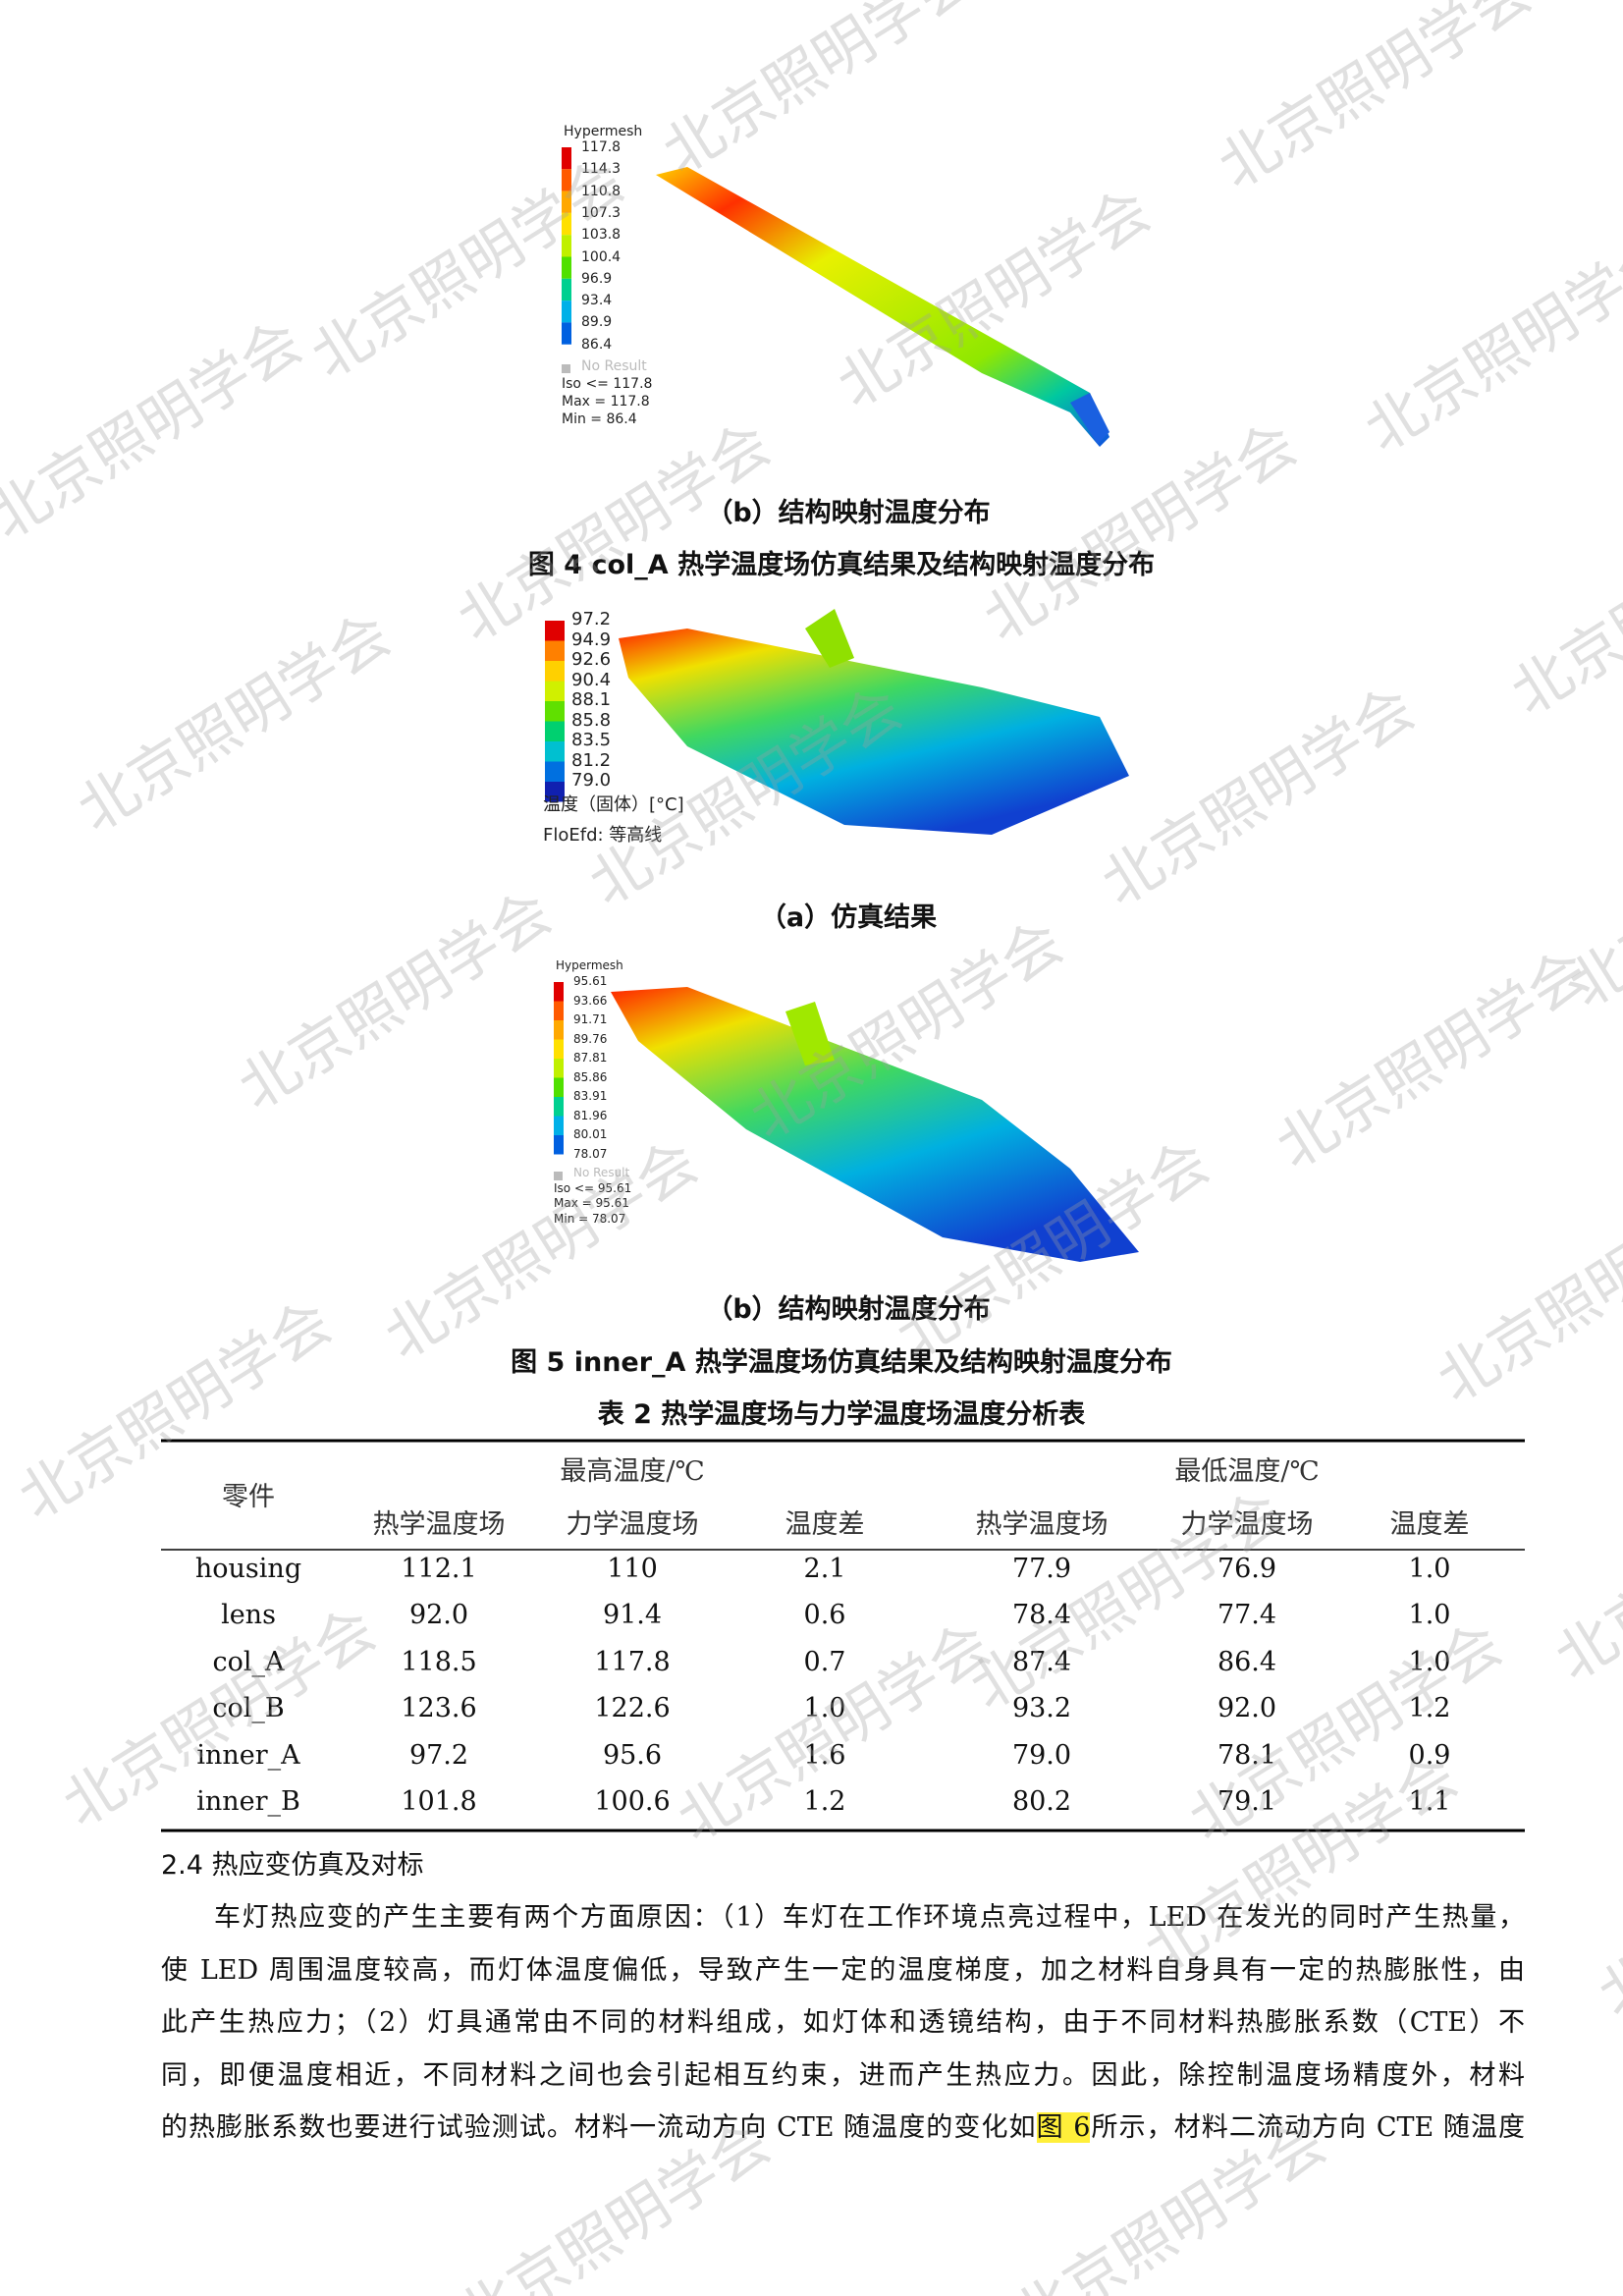 Image resolution: width=1623 pixels, height=2296 pixels. Describe the element at coordinates (590, 981) in the screenshot. I see `legend-value: 95.61` at that location.